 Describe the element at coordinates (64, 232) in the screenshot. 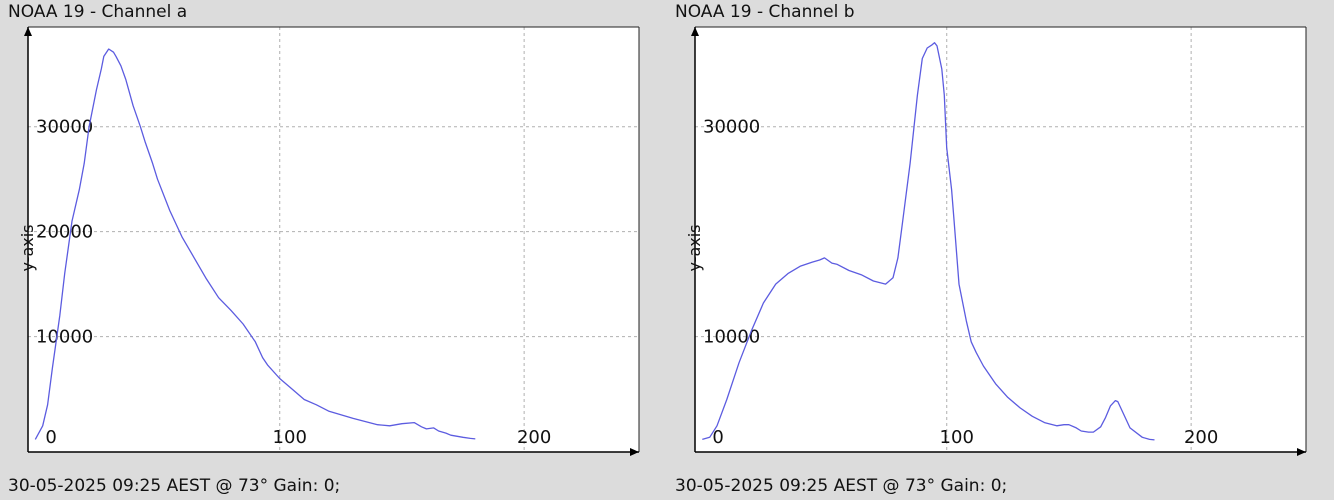

I see `channel-a-y-tick-label: 20000` at that location.